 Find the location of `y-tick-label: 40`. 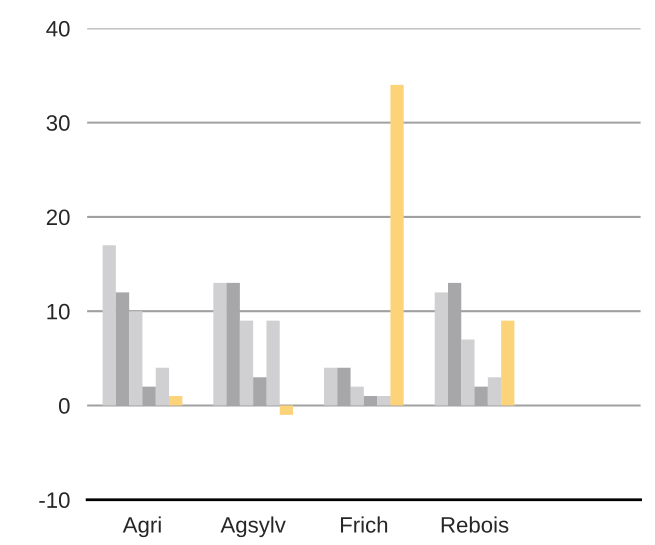

y-tick-label: 40 is located at coordinates (58, 28).